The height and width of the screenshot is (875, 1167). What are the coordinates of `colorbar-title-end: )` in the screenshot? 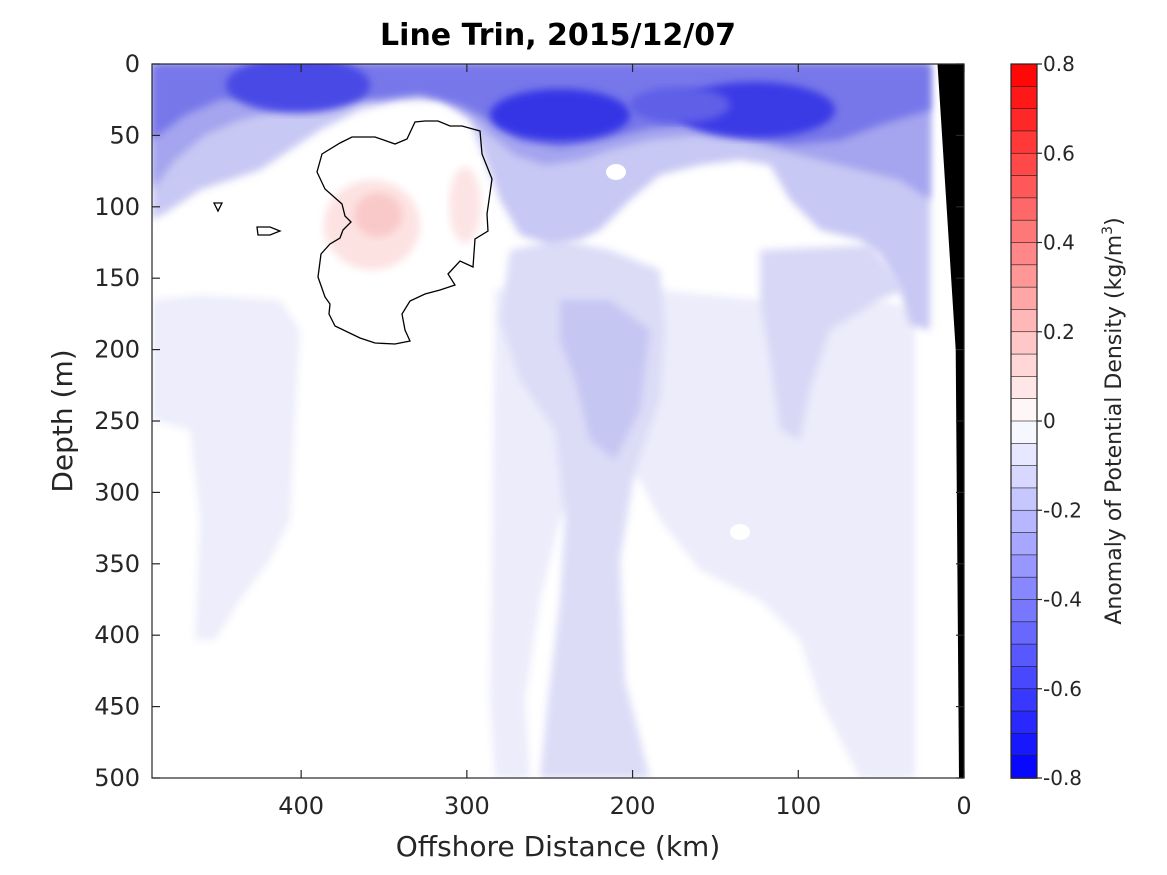 It's located at (1114, 221).